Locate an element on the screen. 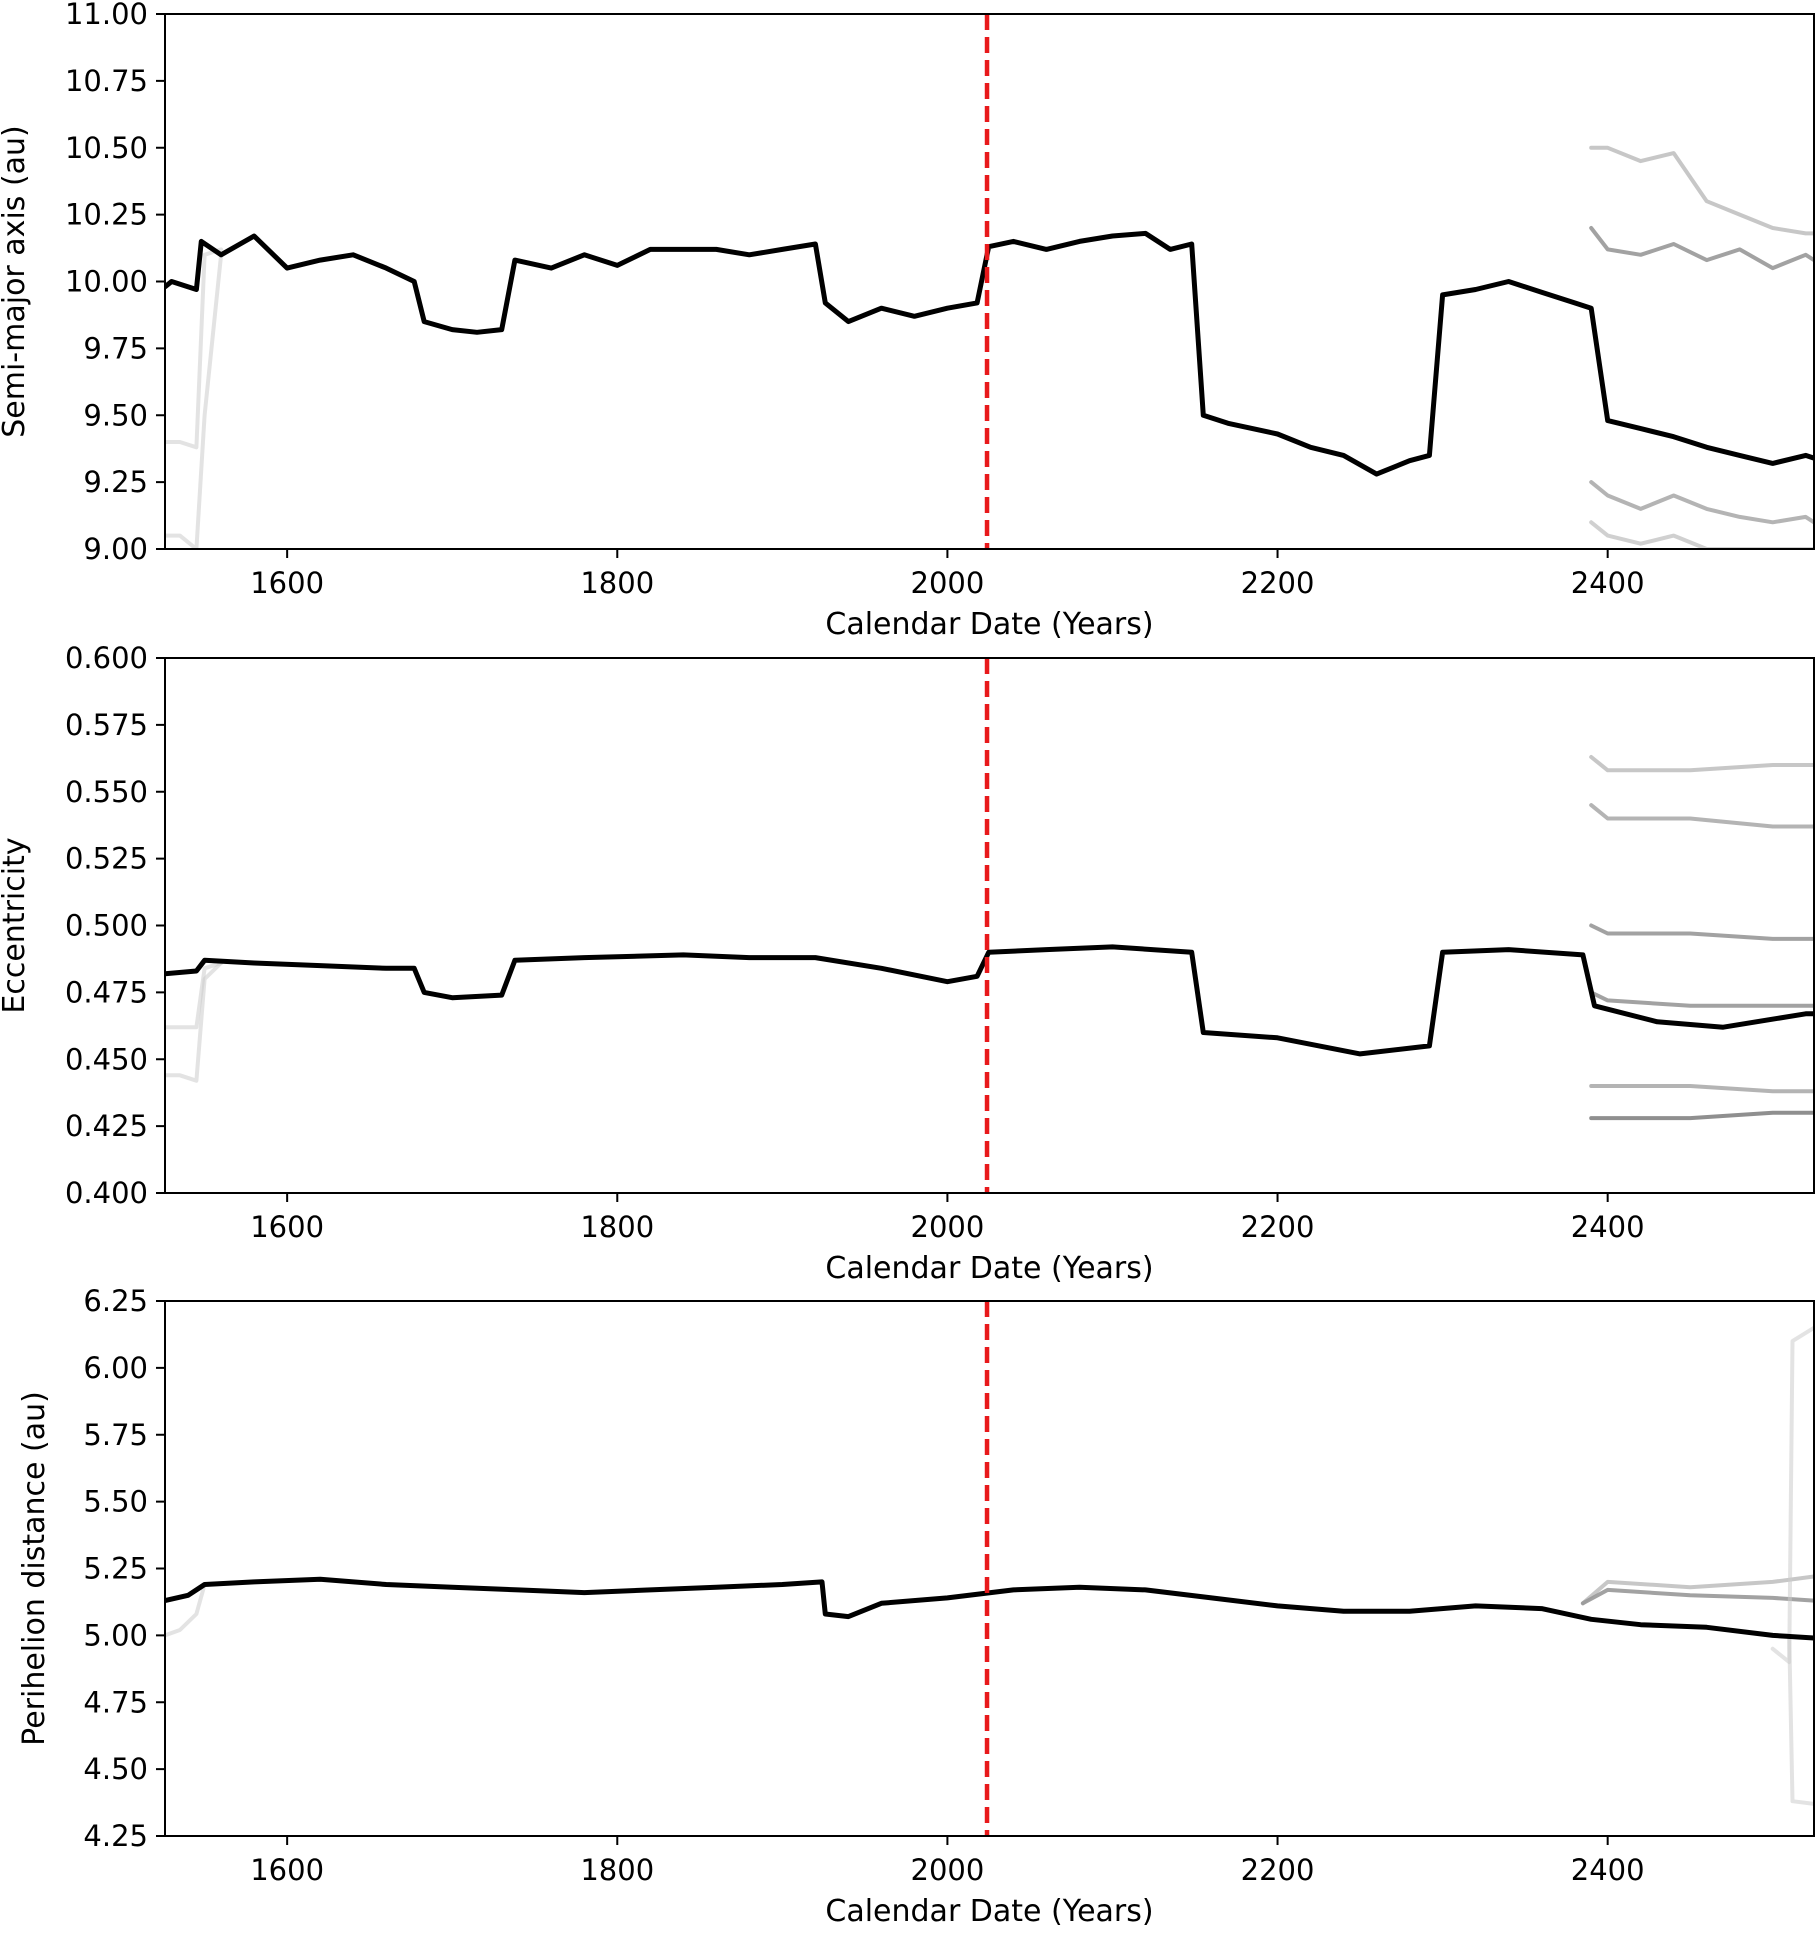  y-tick-label: 0.425 is located at coordinates (106, 1126).